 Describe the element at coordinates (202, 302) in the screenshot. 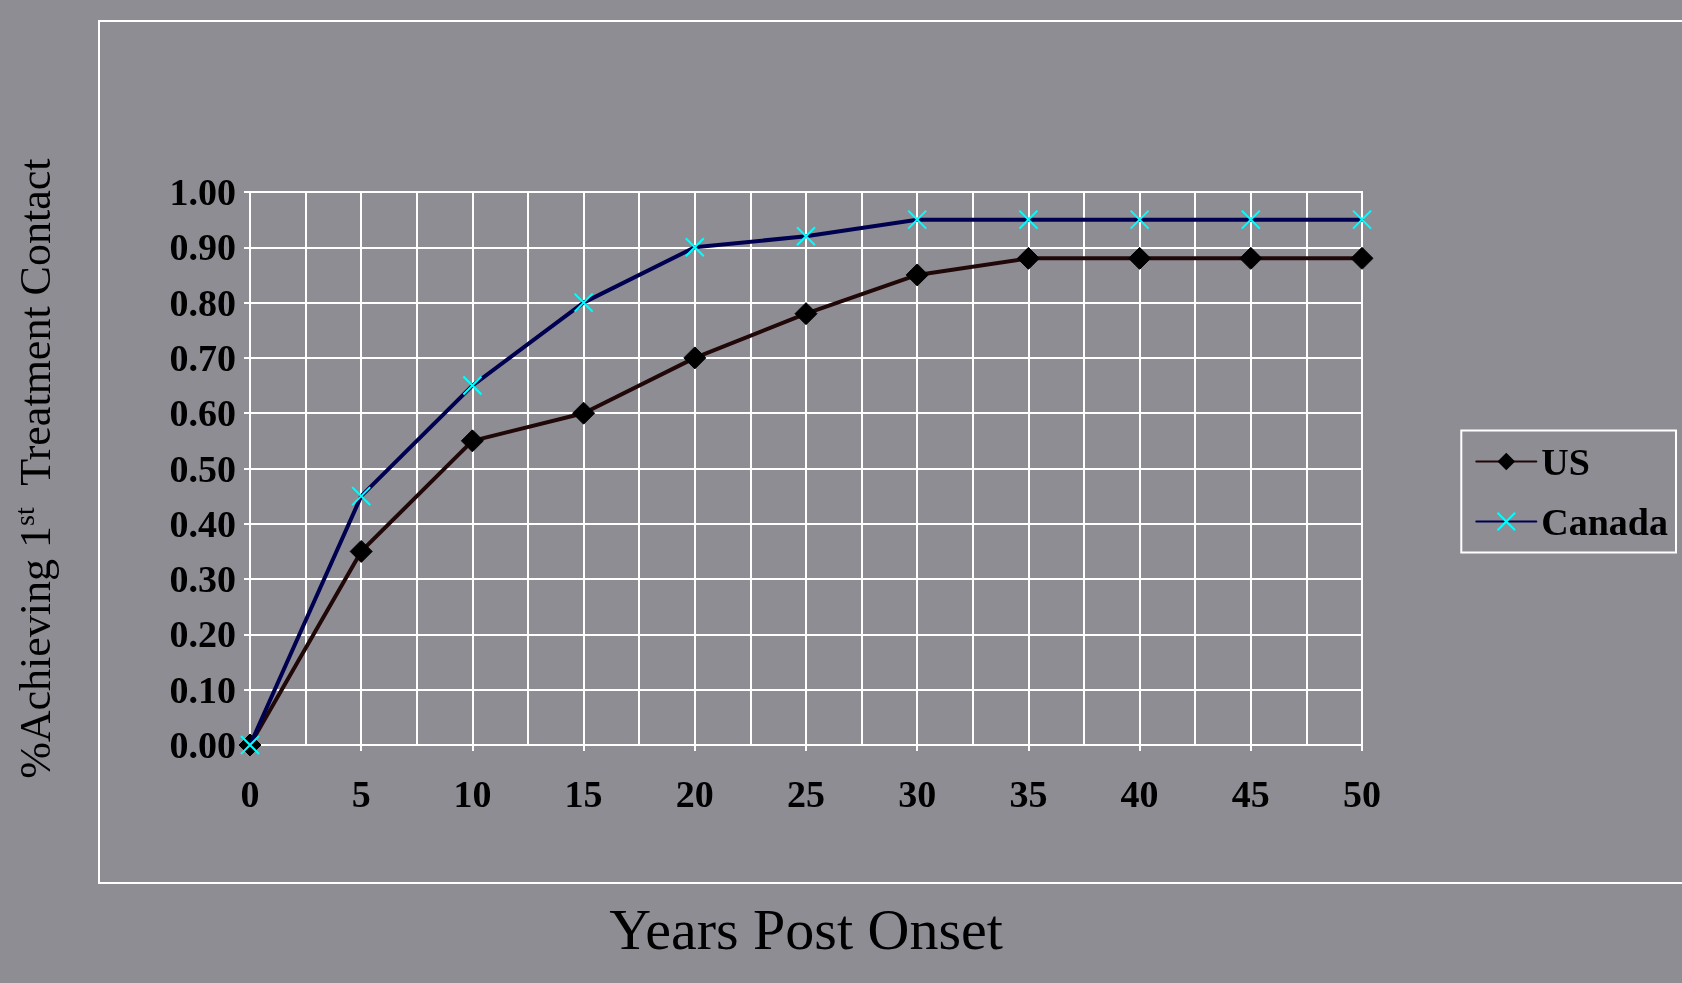

I see `y-tick-label: 0.80` at that location.